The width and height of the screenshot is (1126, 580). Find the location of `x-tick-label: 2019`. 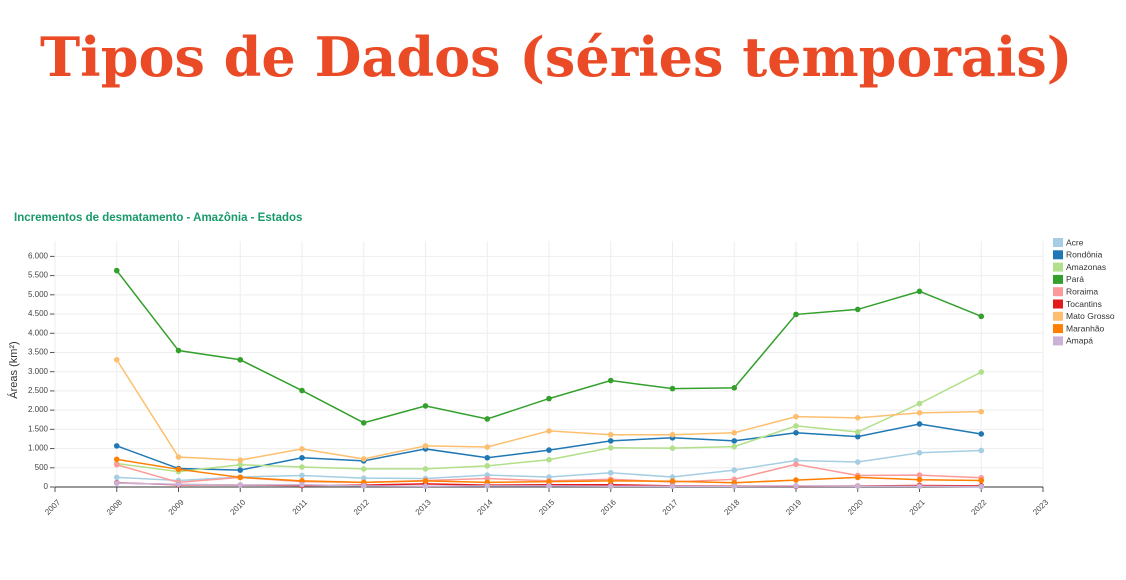

x-tick-label: 2019 is located at coordinates (793, 506).